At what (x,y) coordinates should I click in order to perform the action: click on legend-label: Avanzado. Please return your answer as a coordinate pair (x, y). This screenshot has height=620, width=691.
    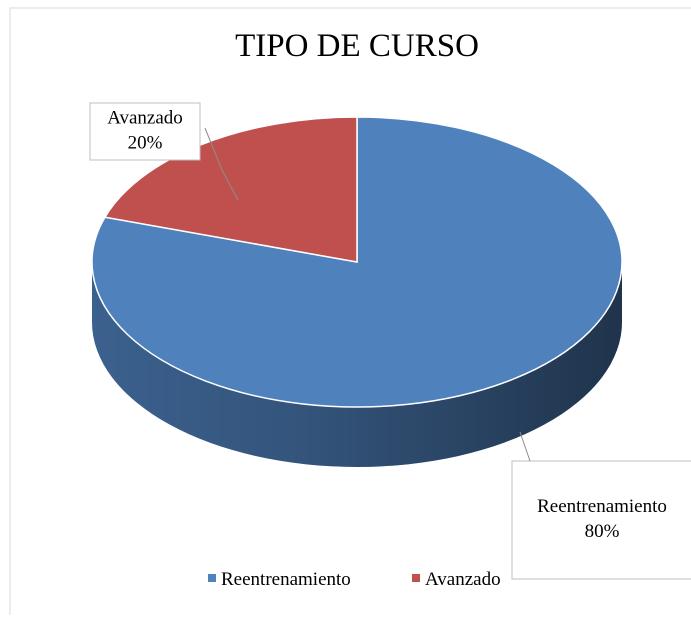
    Looking at the image, I should click on (463, 579).